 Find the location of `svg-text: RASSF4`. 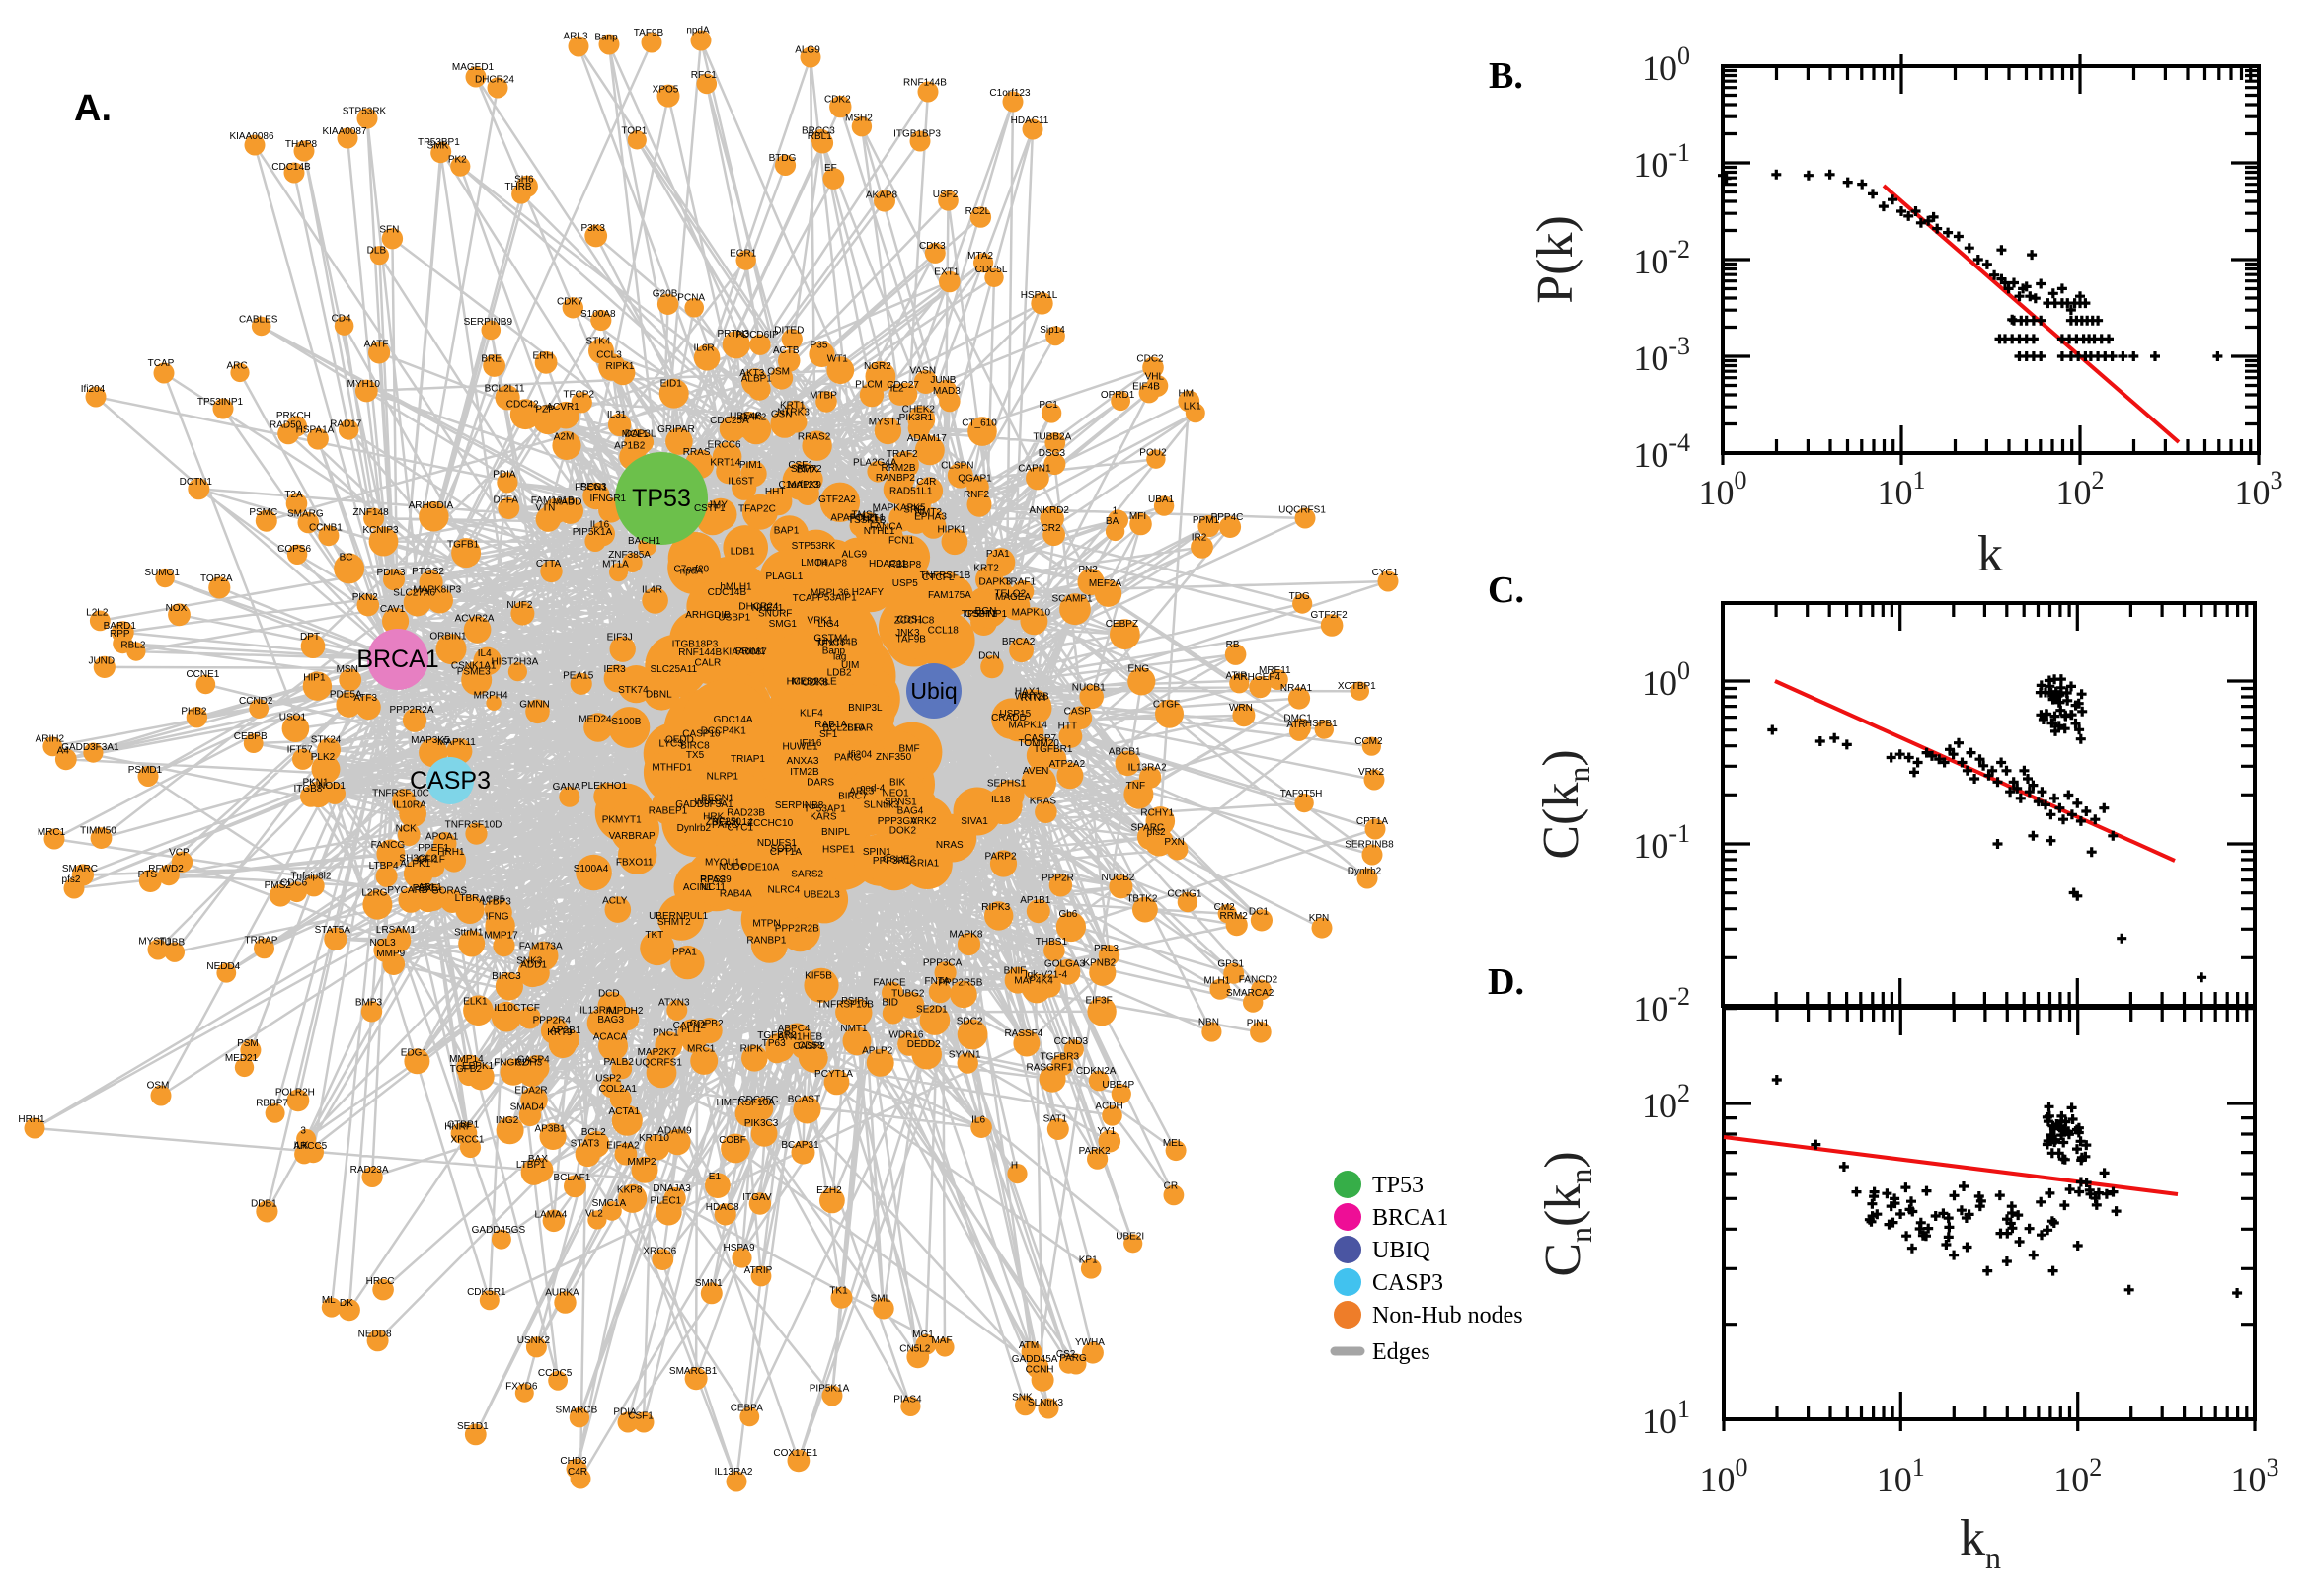

svg-text: RASSF4 is located at coordinates (1023, 1033).